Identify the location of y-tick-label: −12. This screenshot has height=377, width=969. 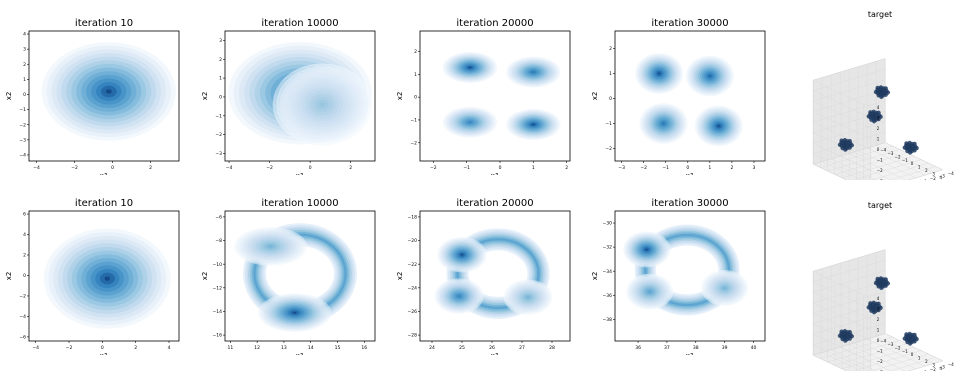
(218, 288).